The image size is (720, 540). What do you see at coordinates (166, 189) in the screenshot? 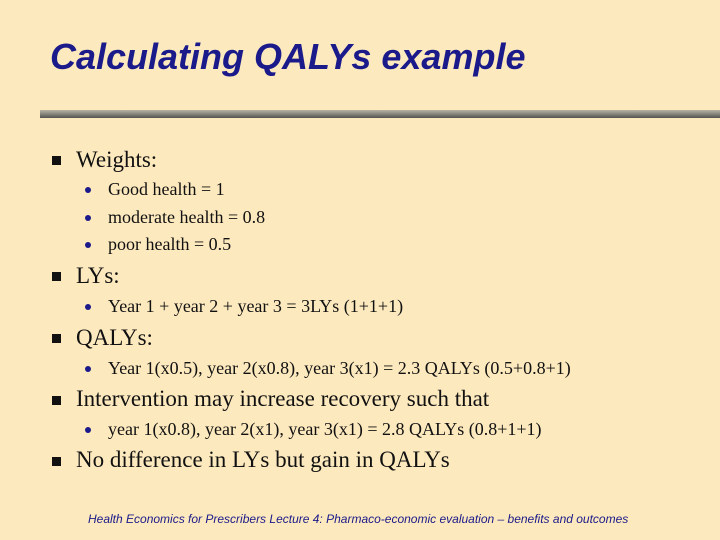
I see `sub-bullet-good-health: Good health = 1` at bounding box center [166, 189].